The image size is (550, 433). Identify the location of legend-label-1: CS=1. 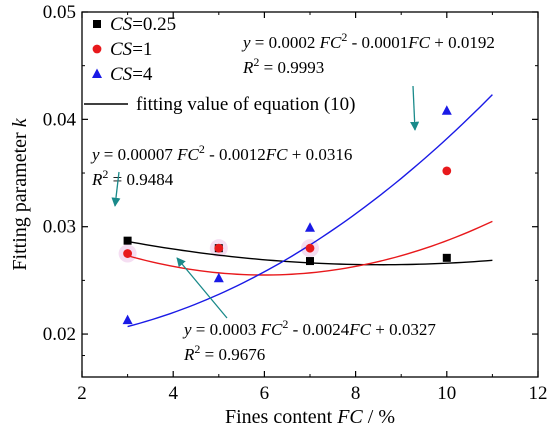
(131, 49).